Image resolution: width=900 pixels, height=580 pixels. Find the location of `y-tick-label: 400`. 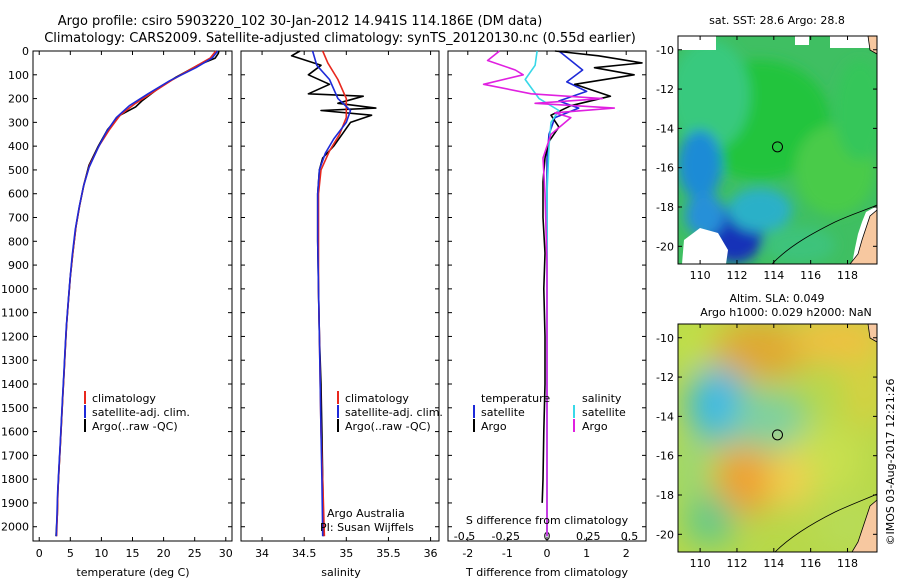

y-tick-label: 400 is located at coordinates (18, 146).